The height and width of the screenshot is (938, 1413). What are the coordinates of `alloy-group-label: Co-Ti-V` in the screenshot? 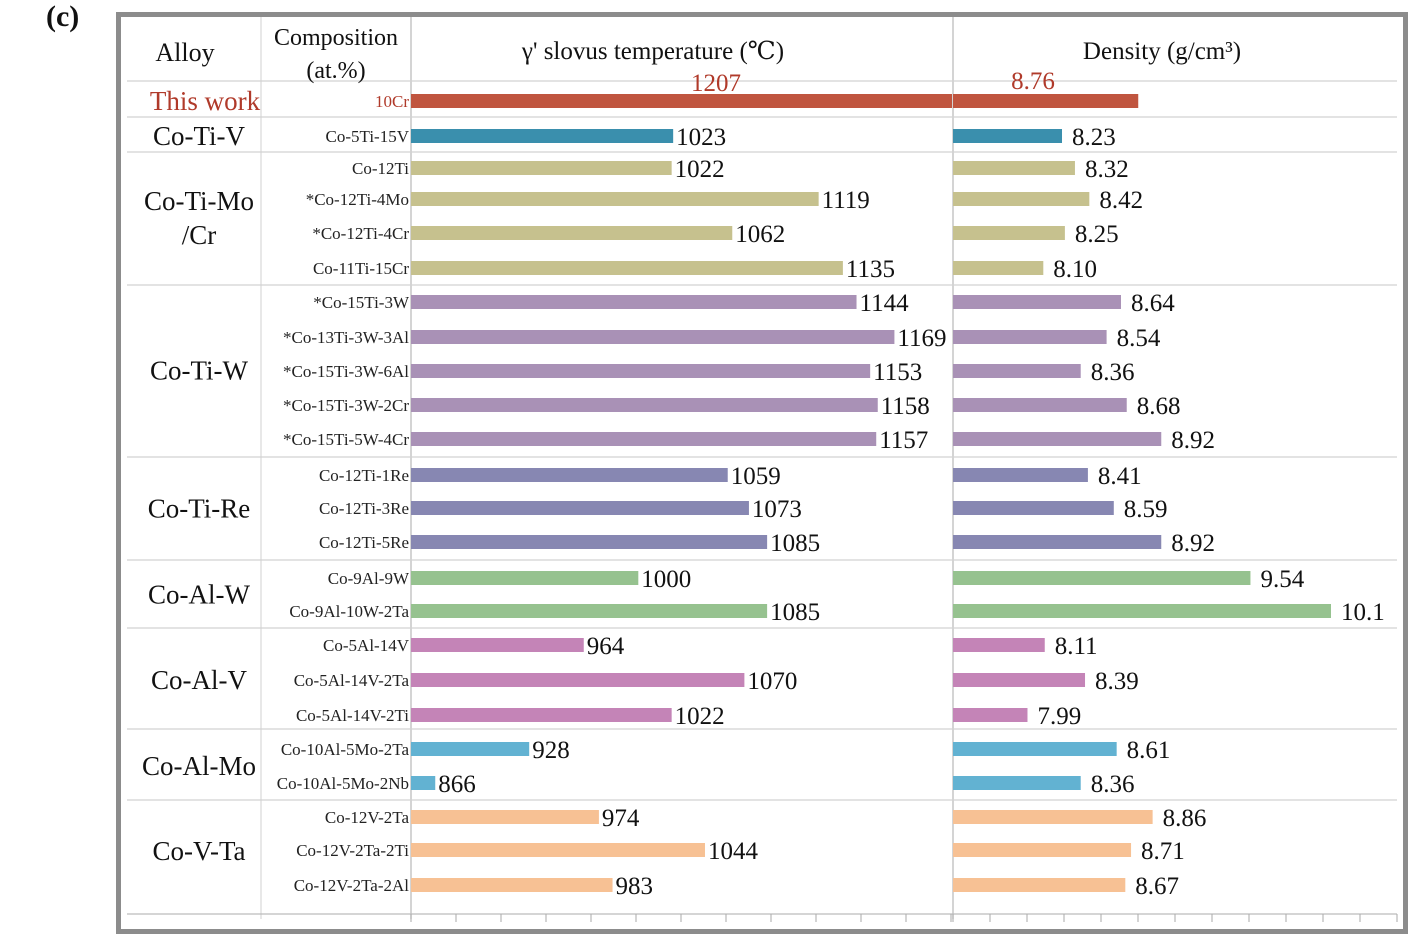 It's located at (199, 136).